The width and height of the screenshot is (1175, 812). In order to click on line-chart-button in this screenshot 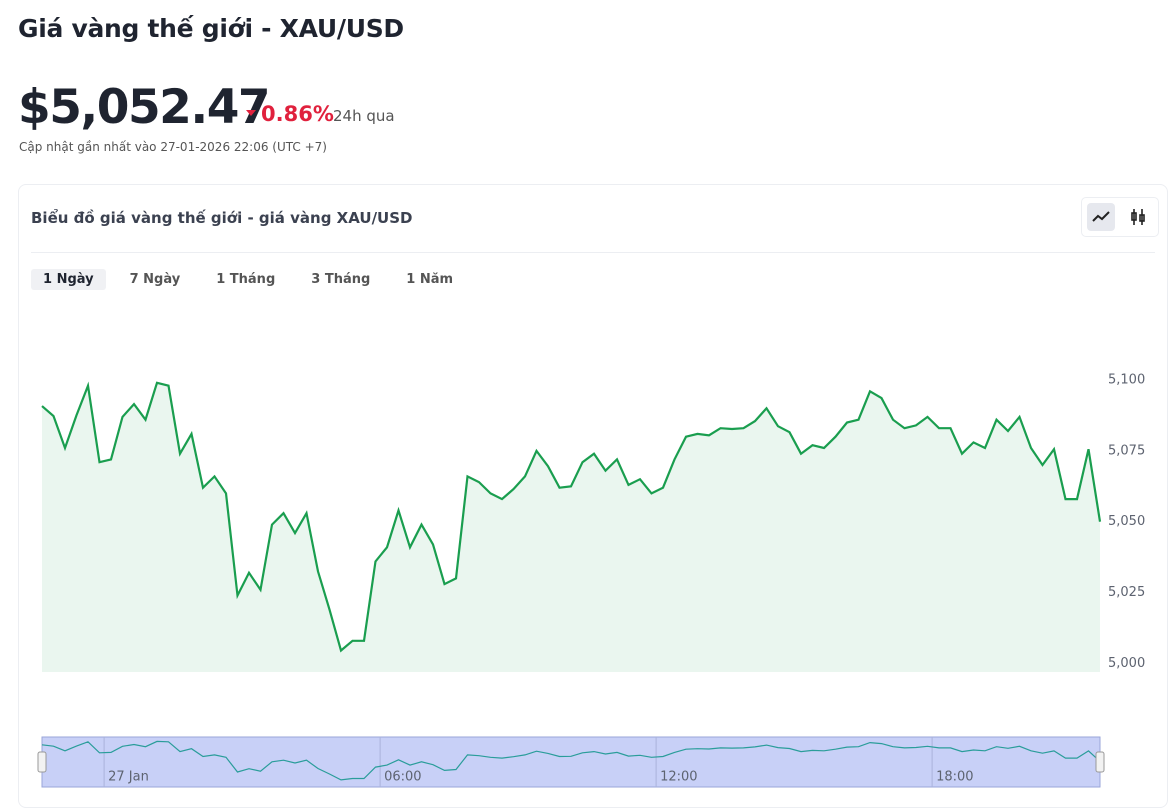, I will do `click(1101, 217)`.